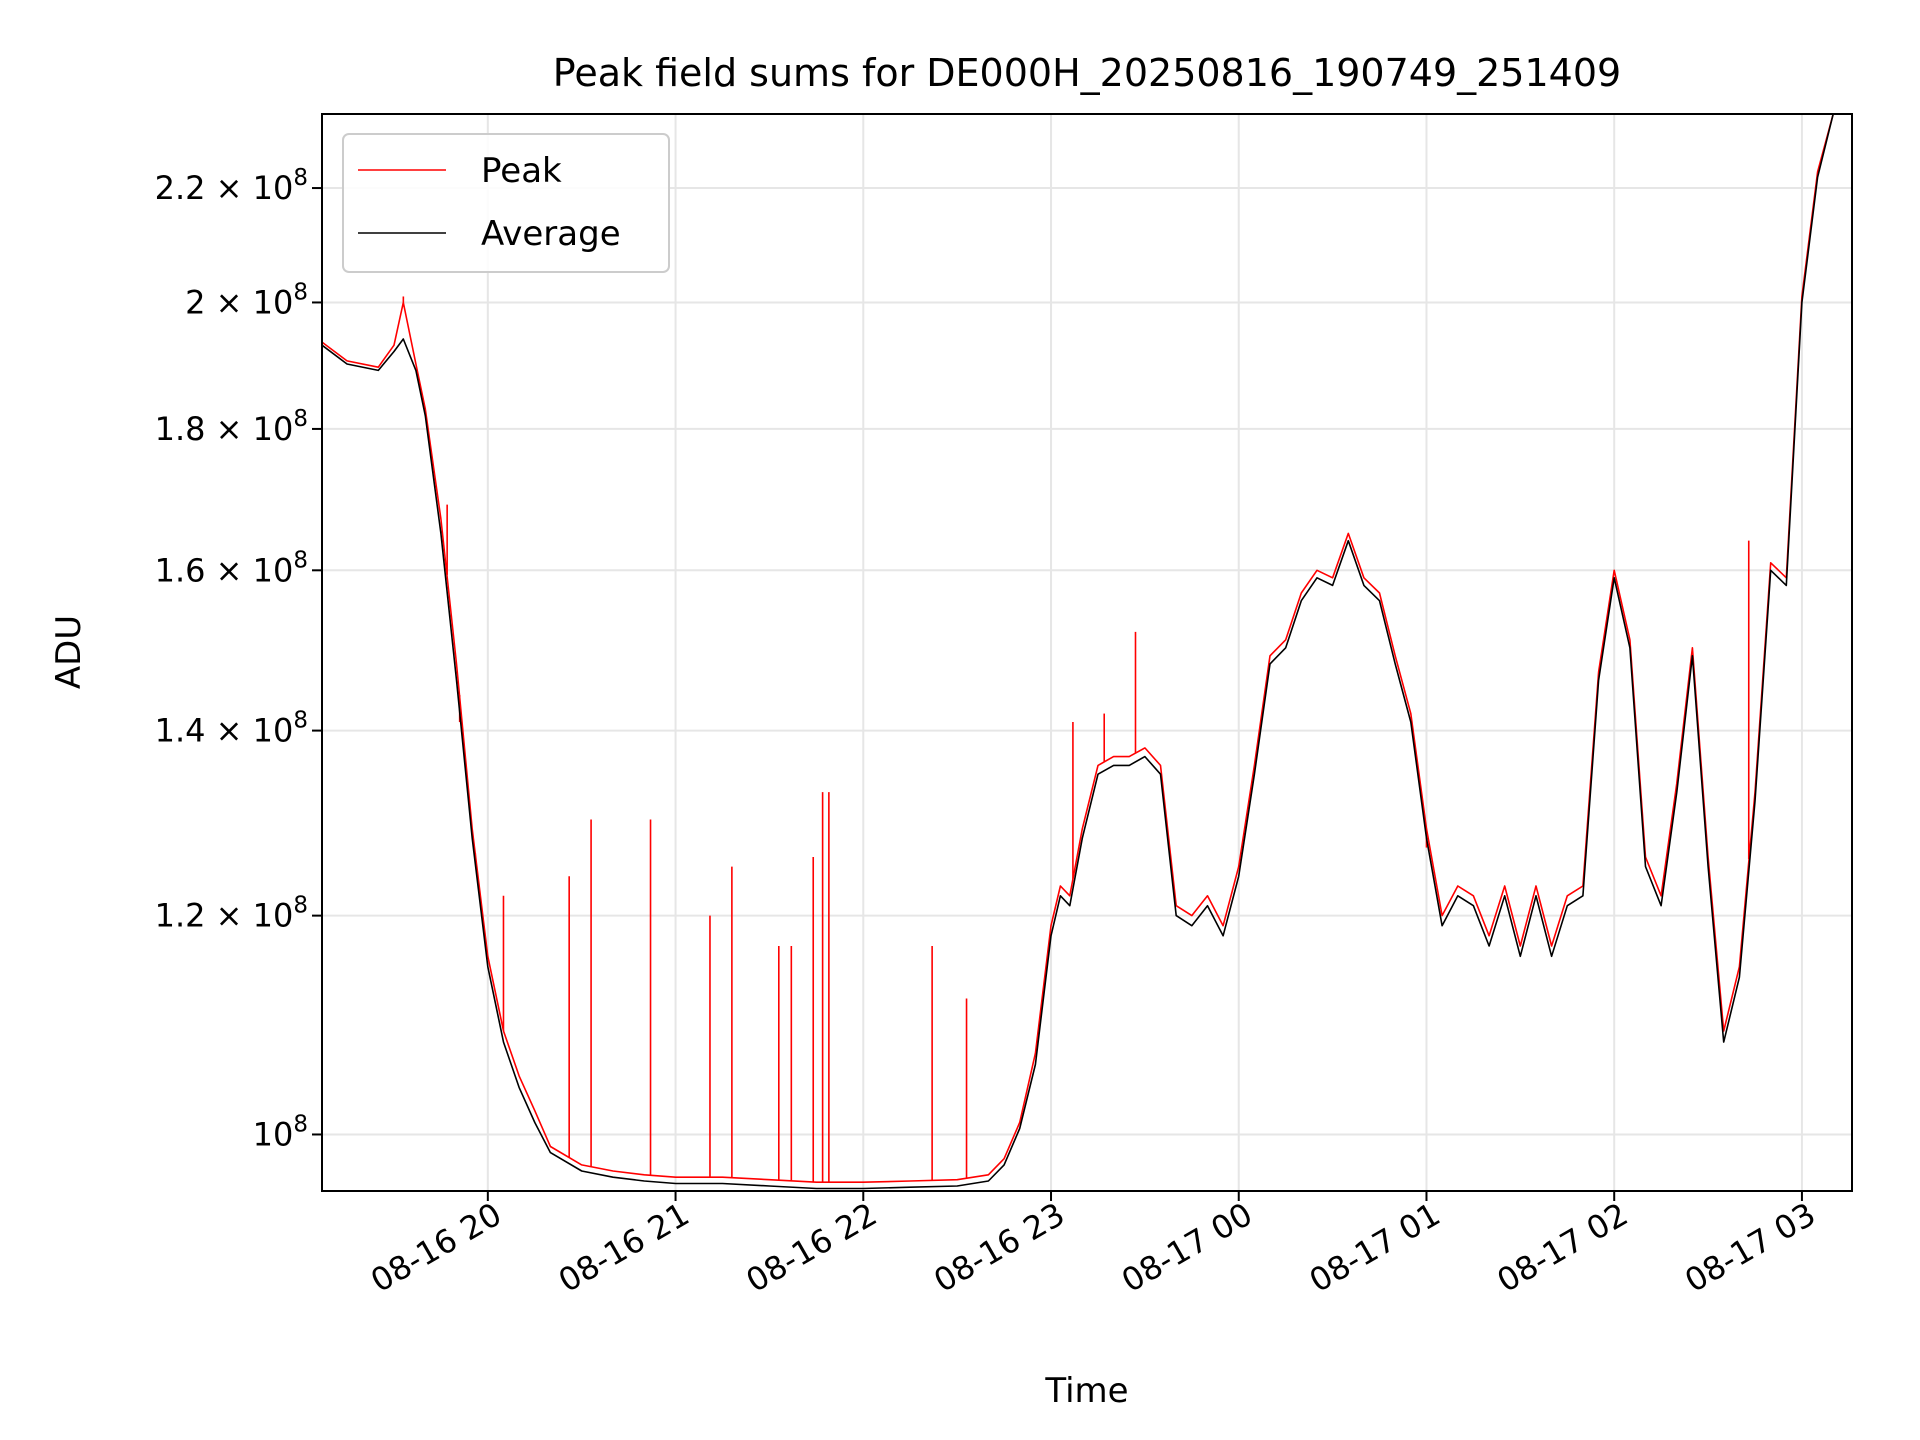  I want to click on y-tick-label: 108, so click(280, 1132).